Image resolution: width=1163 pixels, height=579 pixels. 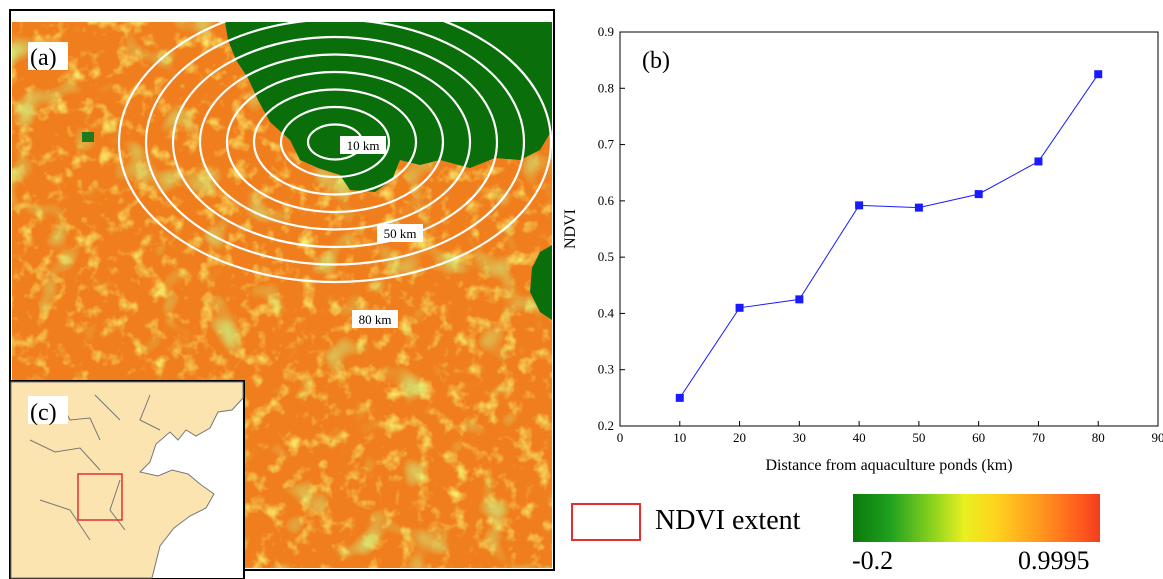 I want to click on buffer-label-10: 10 km, so click(x=363, y=145).